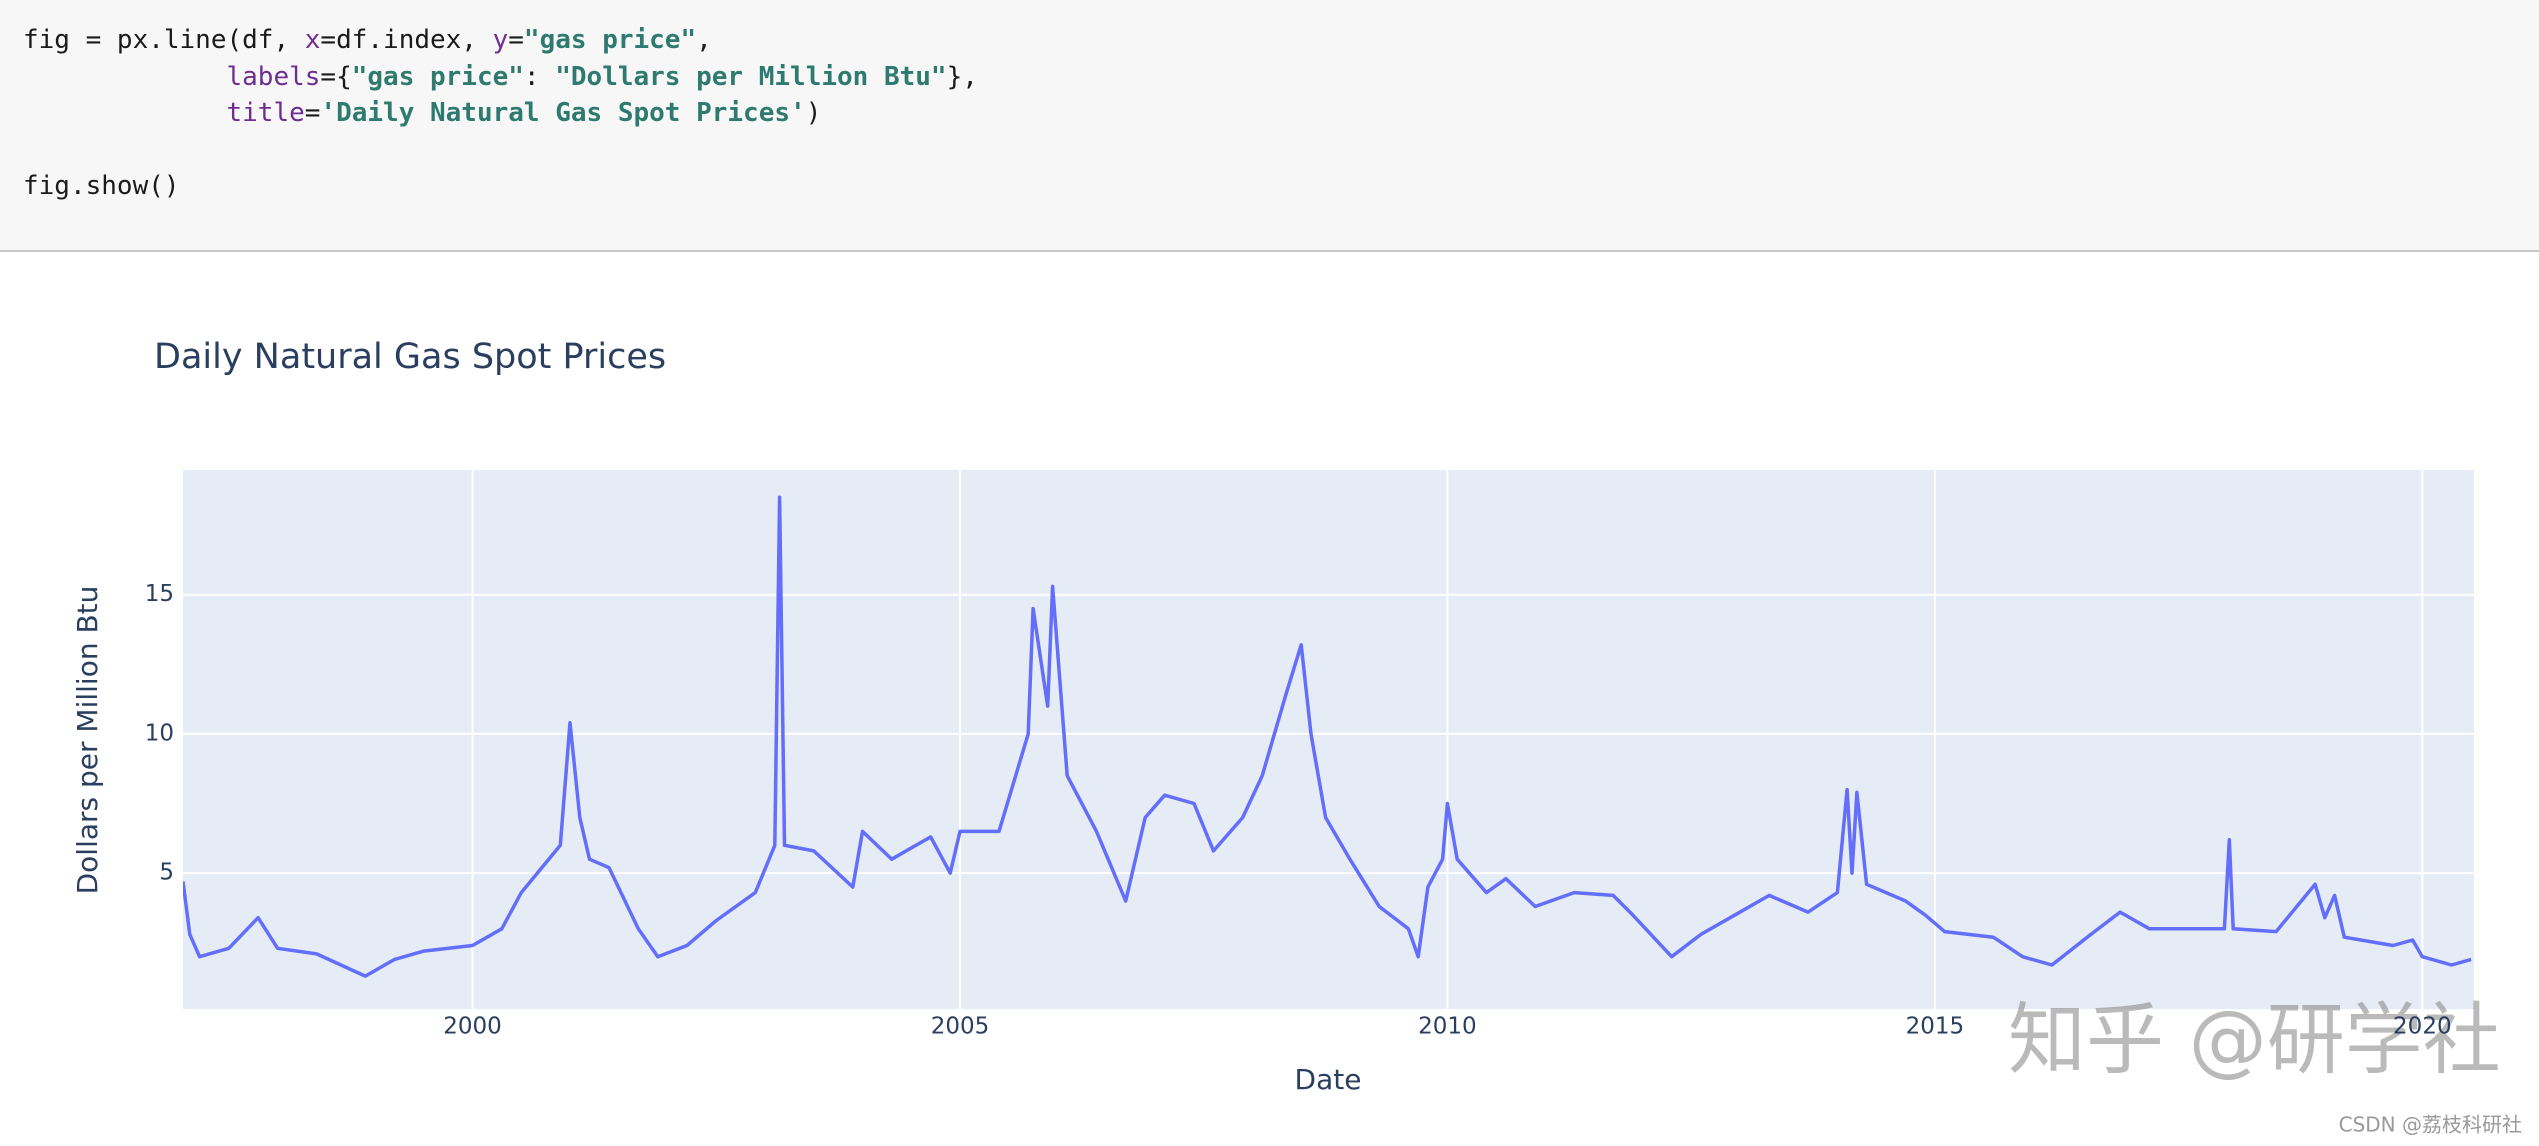  What do you see at coordinates (1328, 1079) in the screenshot?
I see `x-axis-label: Date` at bounding box center [1328, 1079].